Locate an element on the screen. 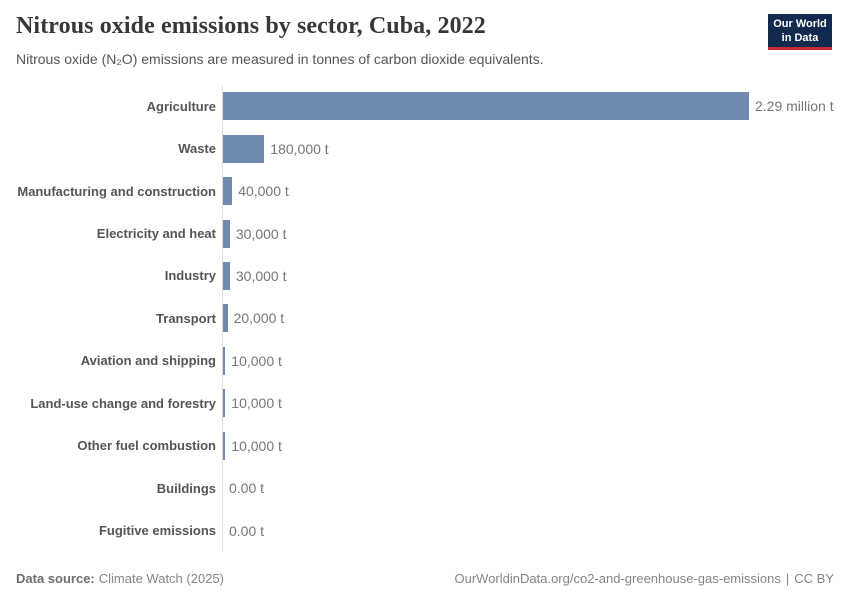 The width and height of the screenshot is (850, 600). category-label: Transport is located at coordinates (186, 318).